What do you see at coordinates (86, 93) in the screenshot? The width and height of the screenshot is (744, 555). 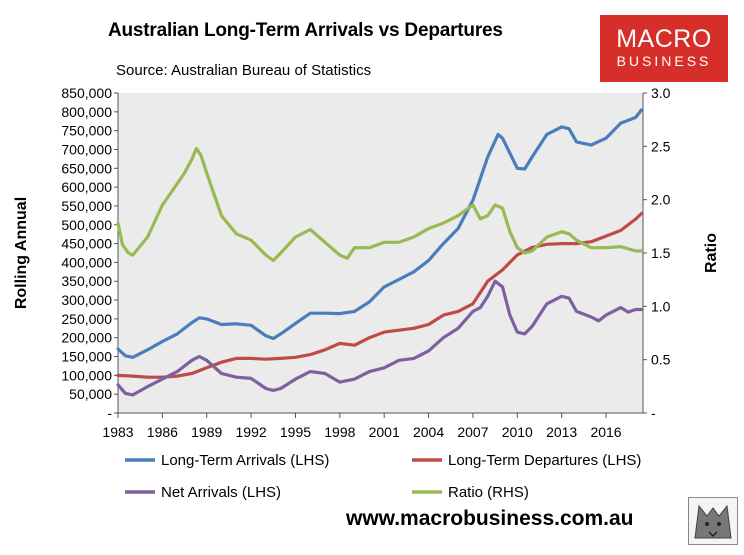 I see `y-tick-label: 850,000` at bounding box center [86, 93].